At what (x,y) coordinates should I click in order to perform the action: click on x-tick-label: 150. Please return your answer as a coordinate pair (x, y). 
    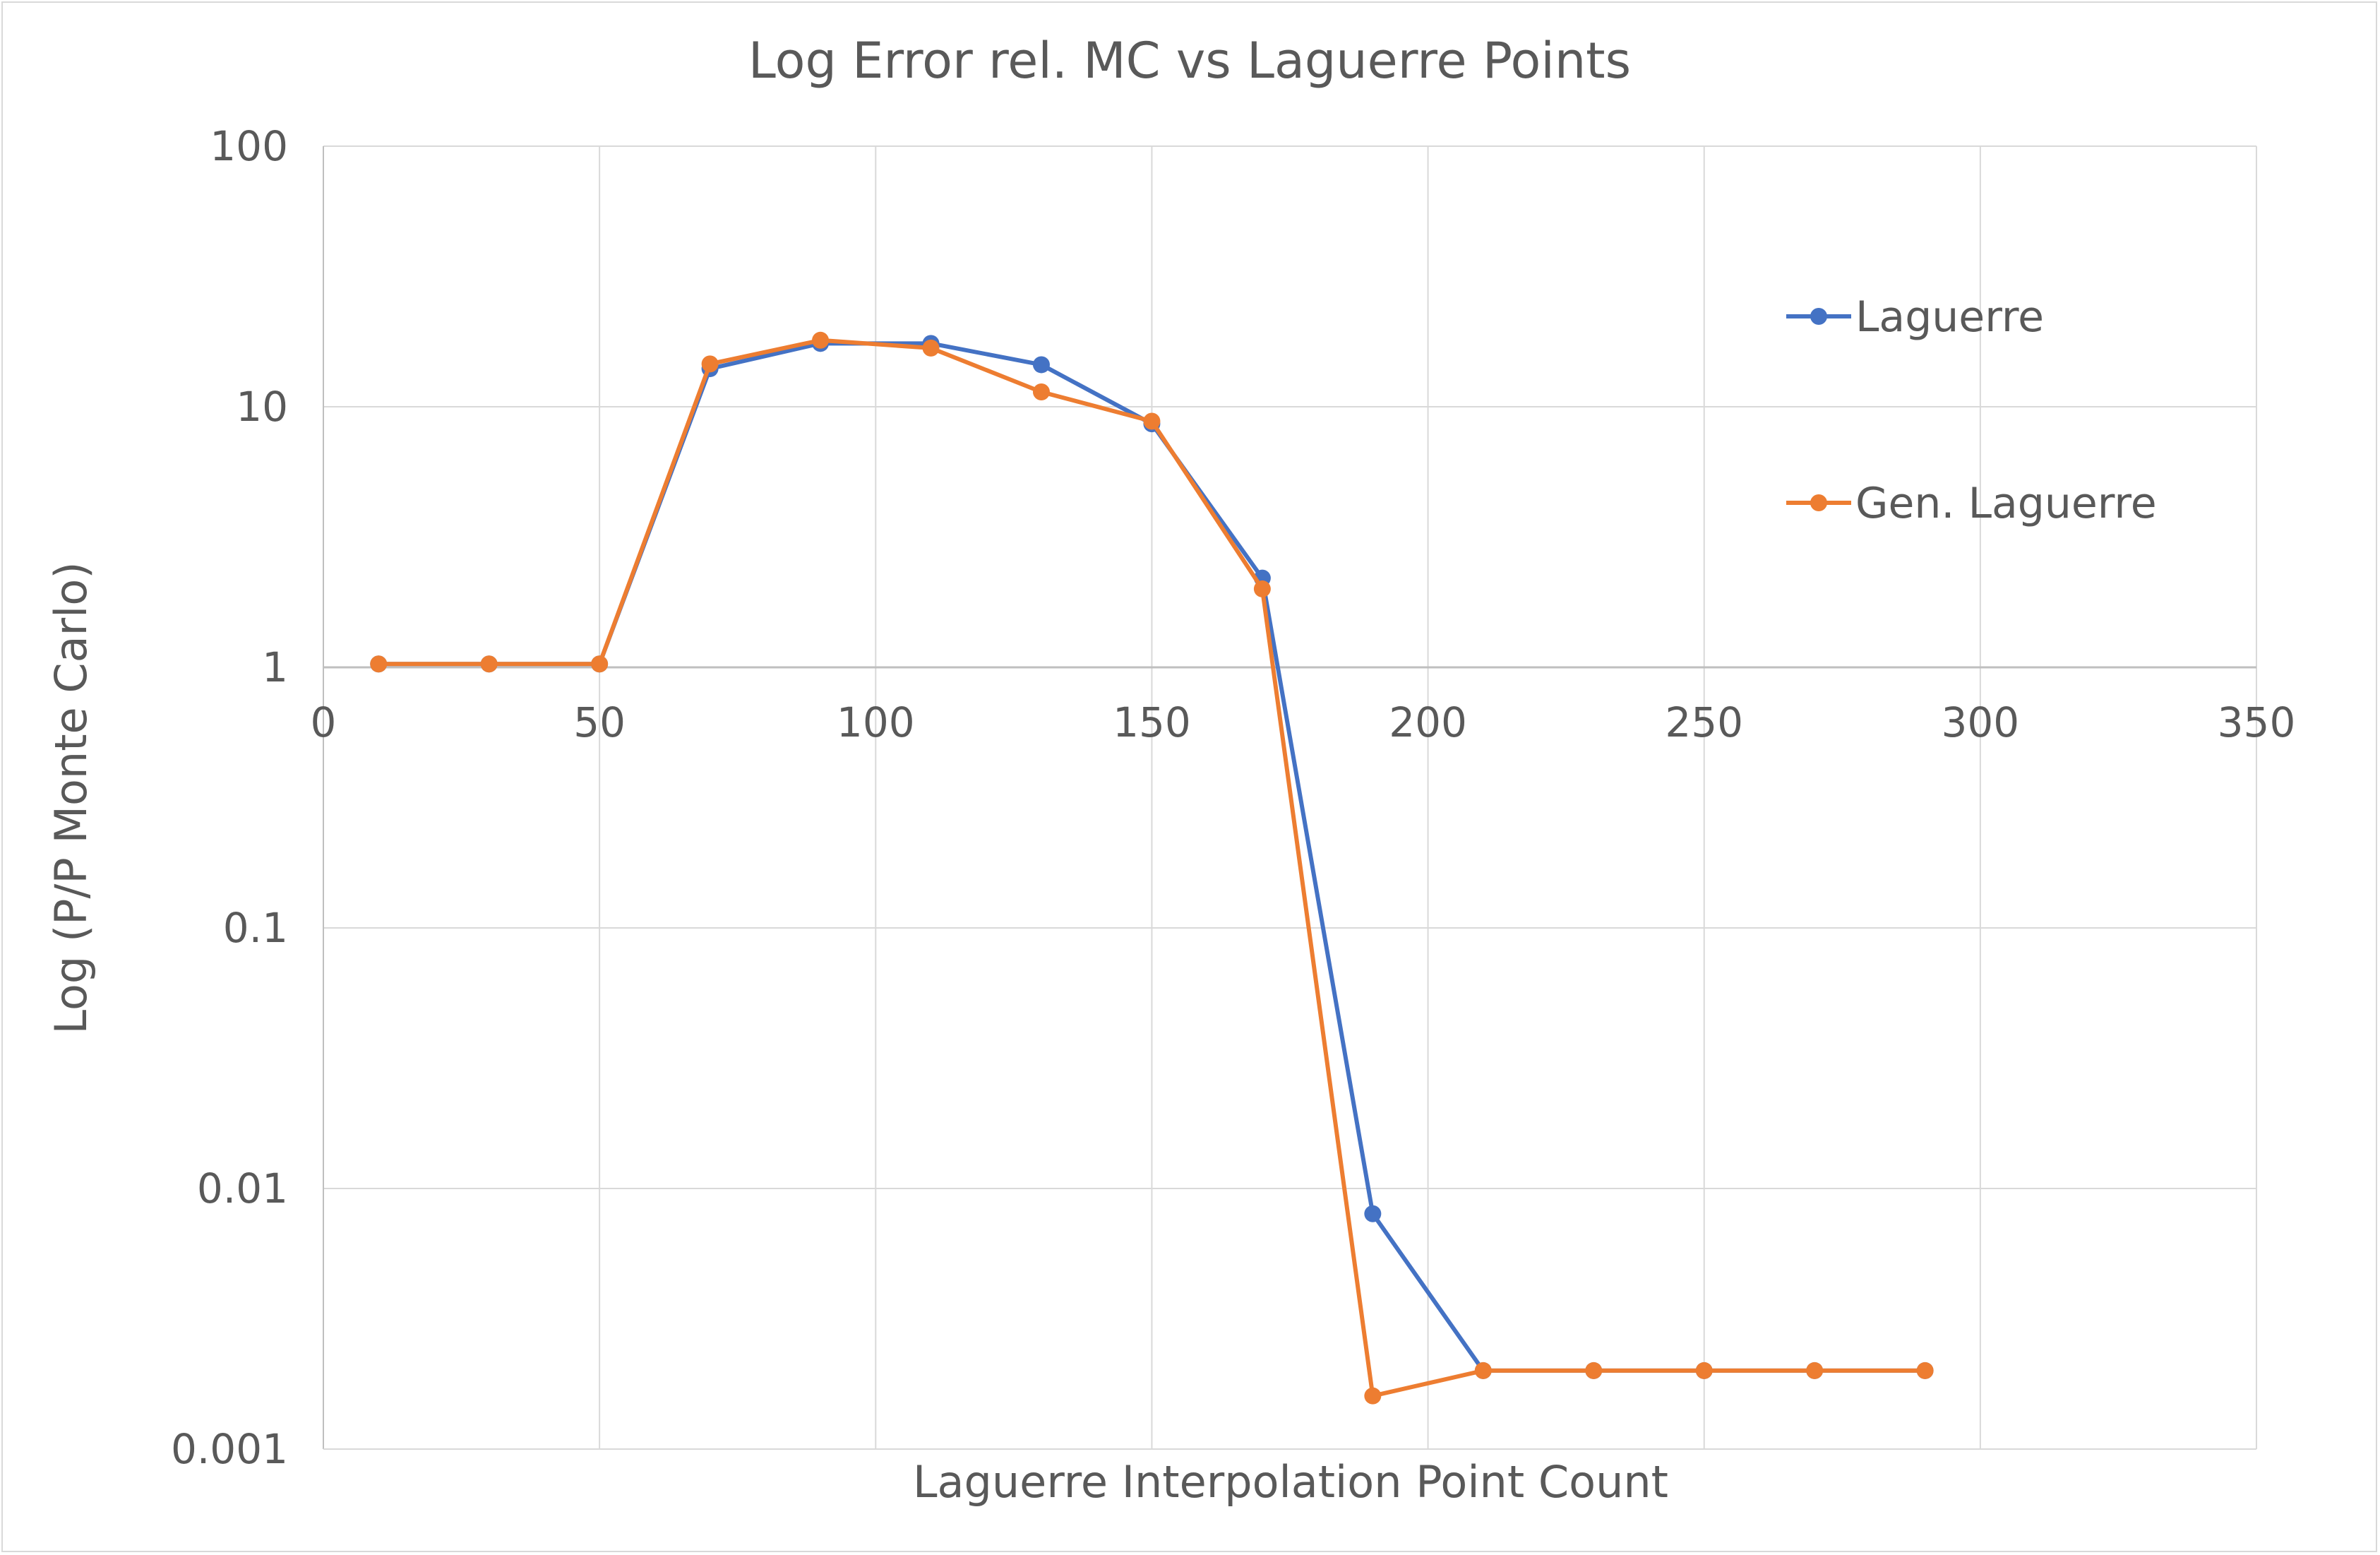
    Looking at the image, I should click on (1152, 722).